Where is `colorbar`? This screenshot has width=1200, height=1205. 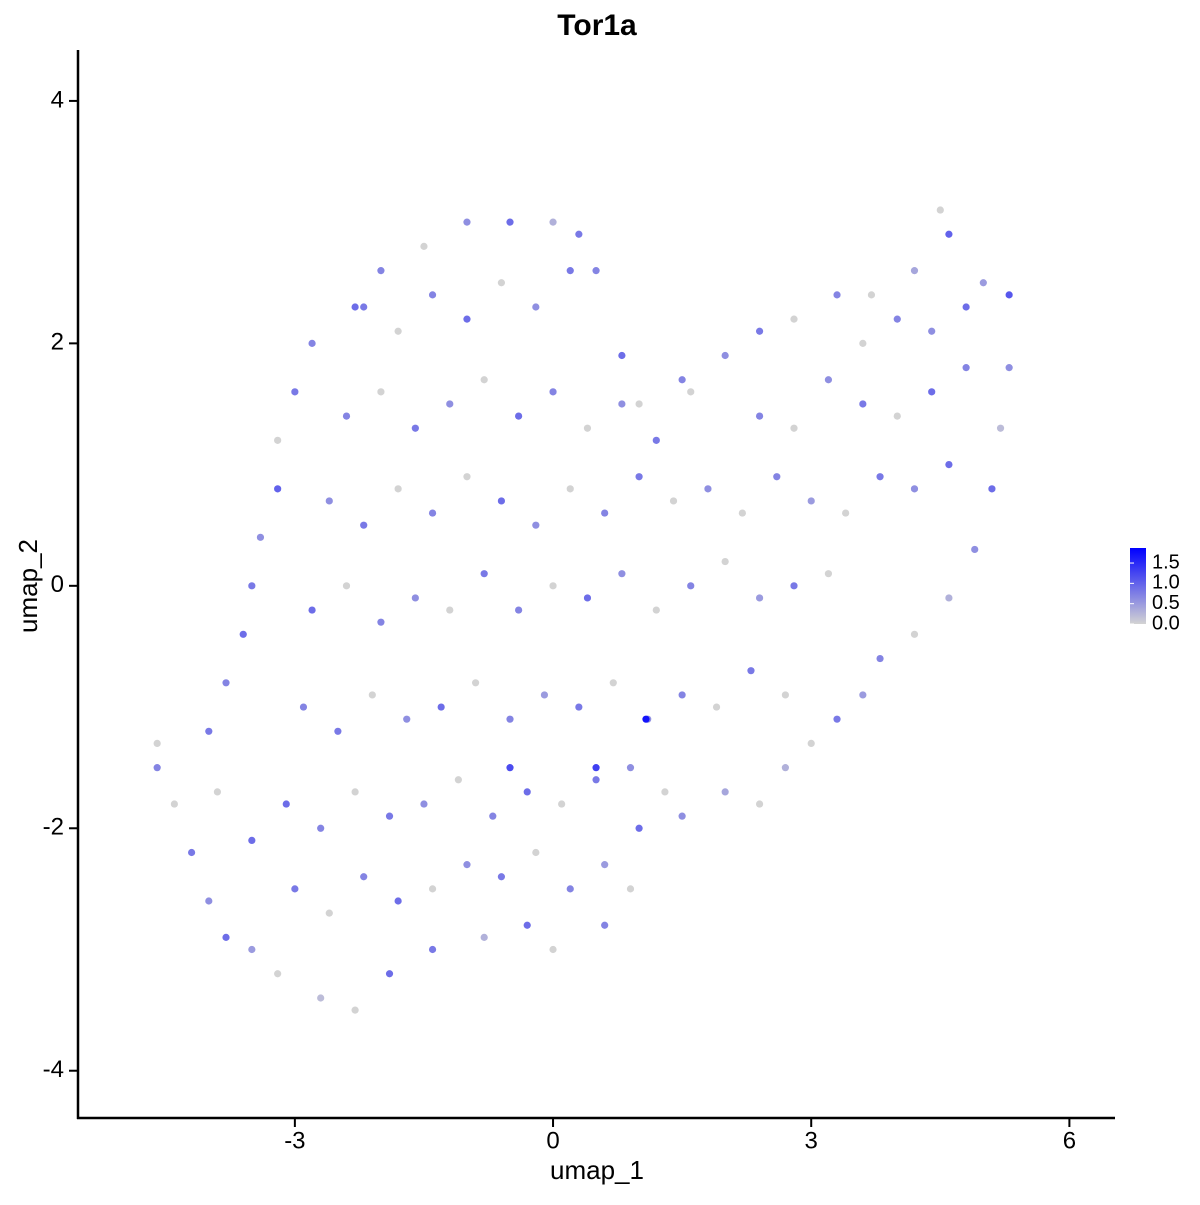 colorbar is located at coordinates (1138, 586).